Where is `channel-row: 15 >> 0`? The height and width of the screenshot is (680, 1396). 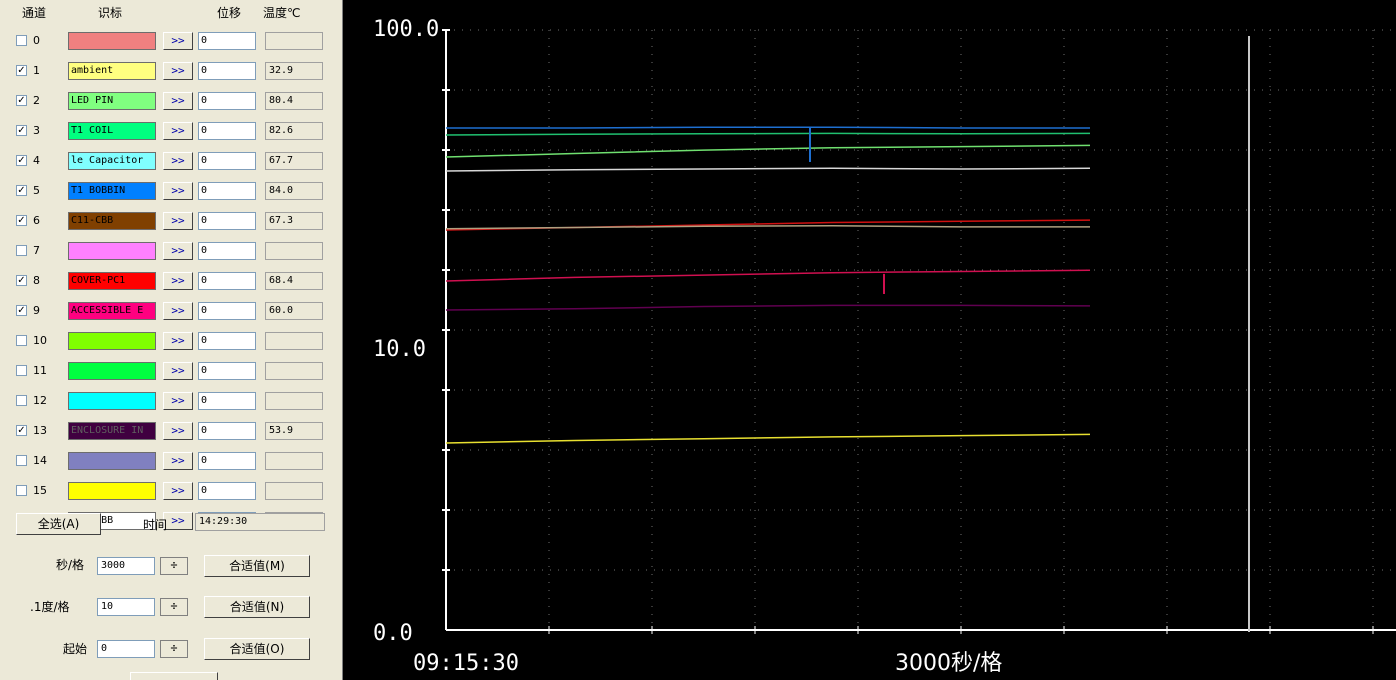 channel-row: 15 >> 0 is located at coordinates (171, 492).